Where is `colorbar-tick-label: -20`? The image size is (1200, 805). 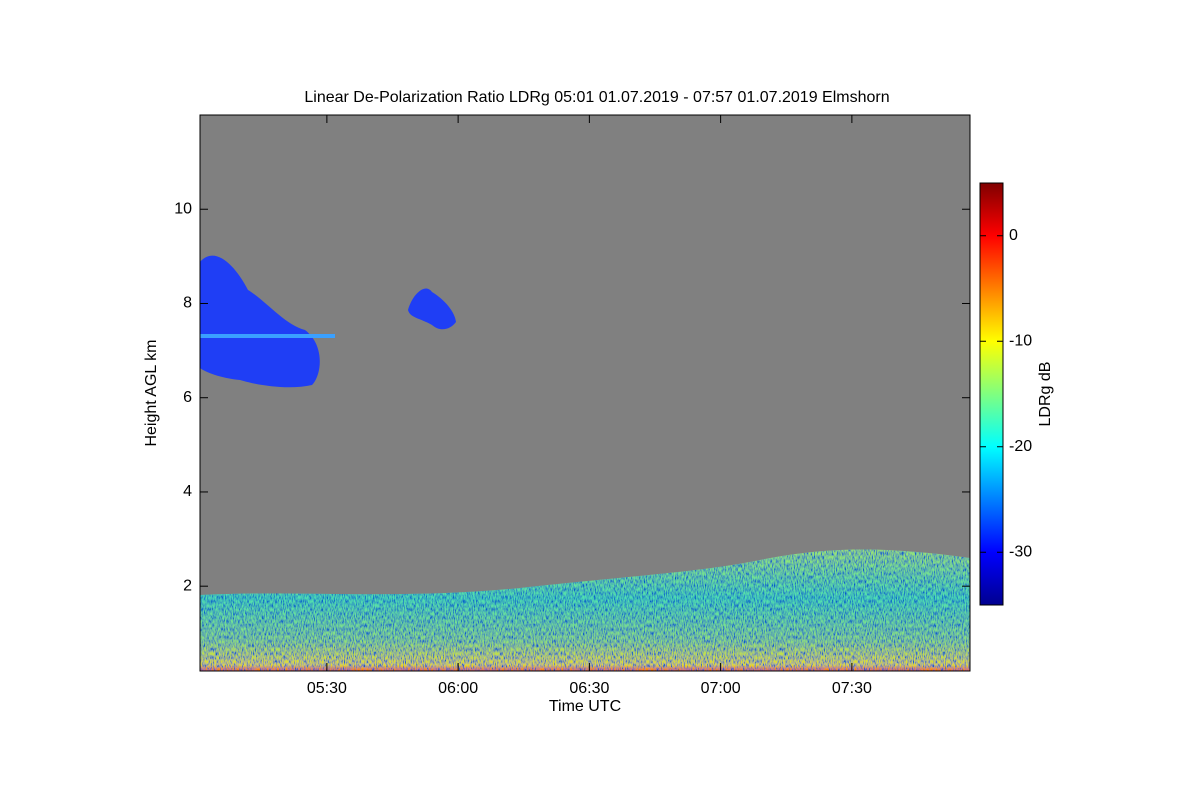
colorbar-tick-label: -20 is located at coordinates (1020, 446).